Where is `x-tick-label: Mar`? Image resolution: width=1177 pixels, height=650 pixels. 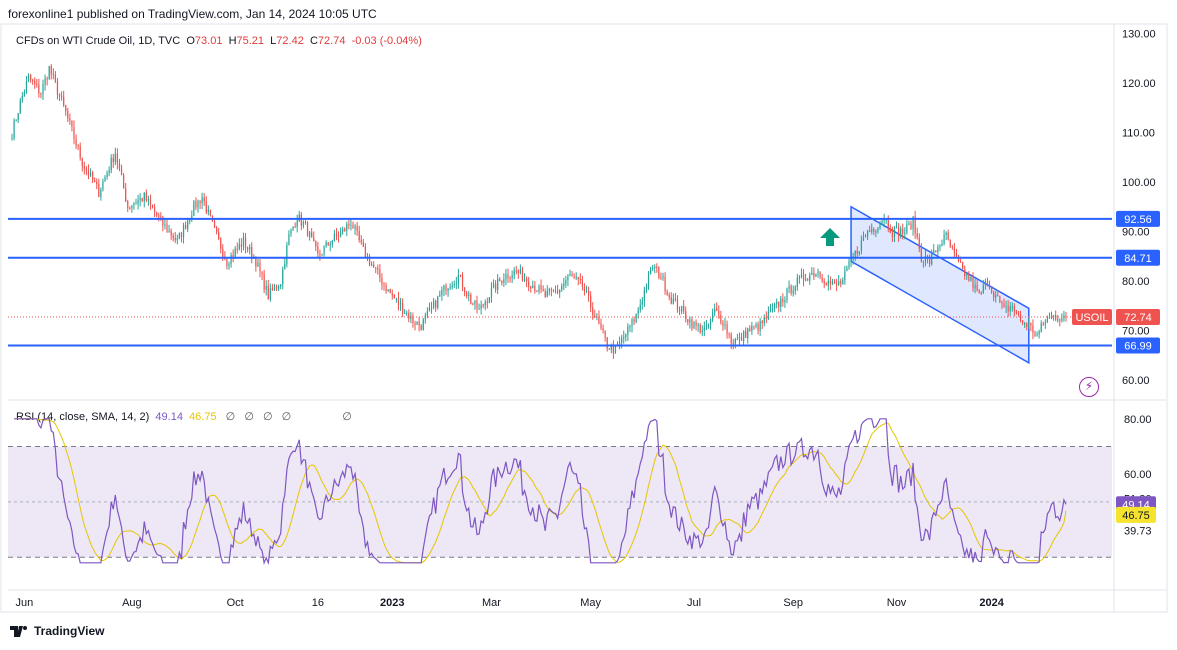 x-tick-label: Mar is located at coordinates (491, 603).